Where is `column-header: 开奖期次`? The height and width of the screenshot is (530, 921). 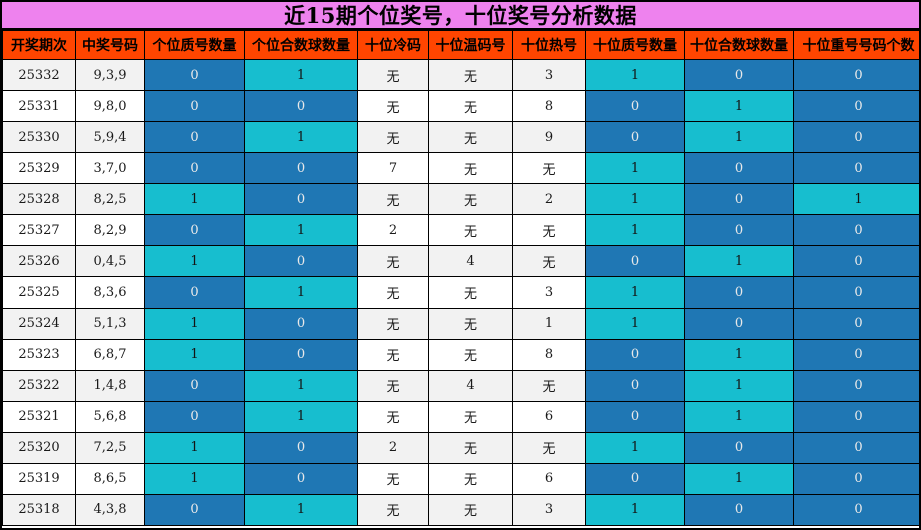 column-header: 开奖期次 is located at coordinates (39, 45).